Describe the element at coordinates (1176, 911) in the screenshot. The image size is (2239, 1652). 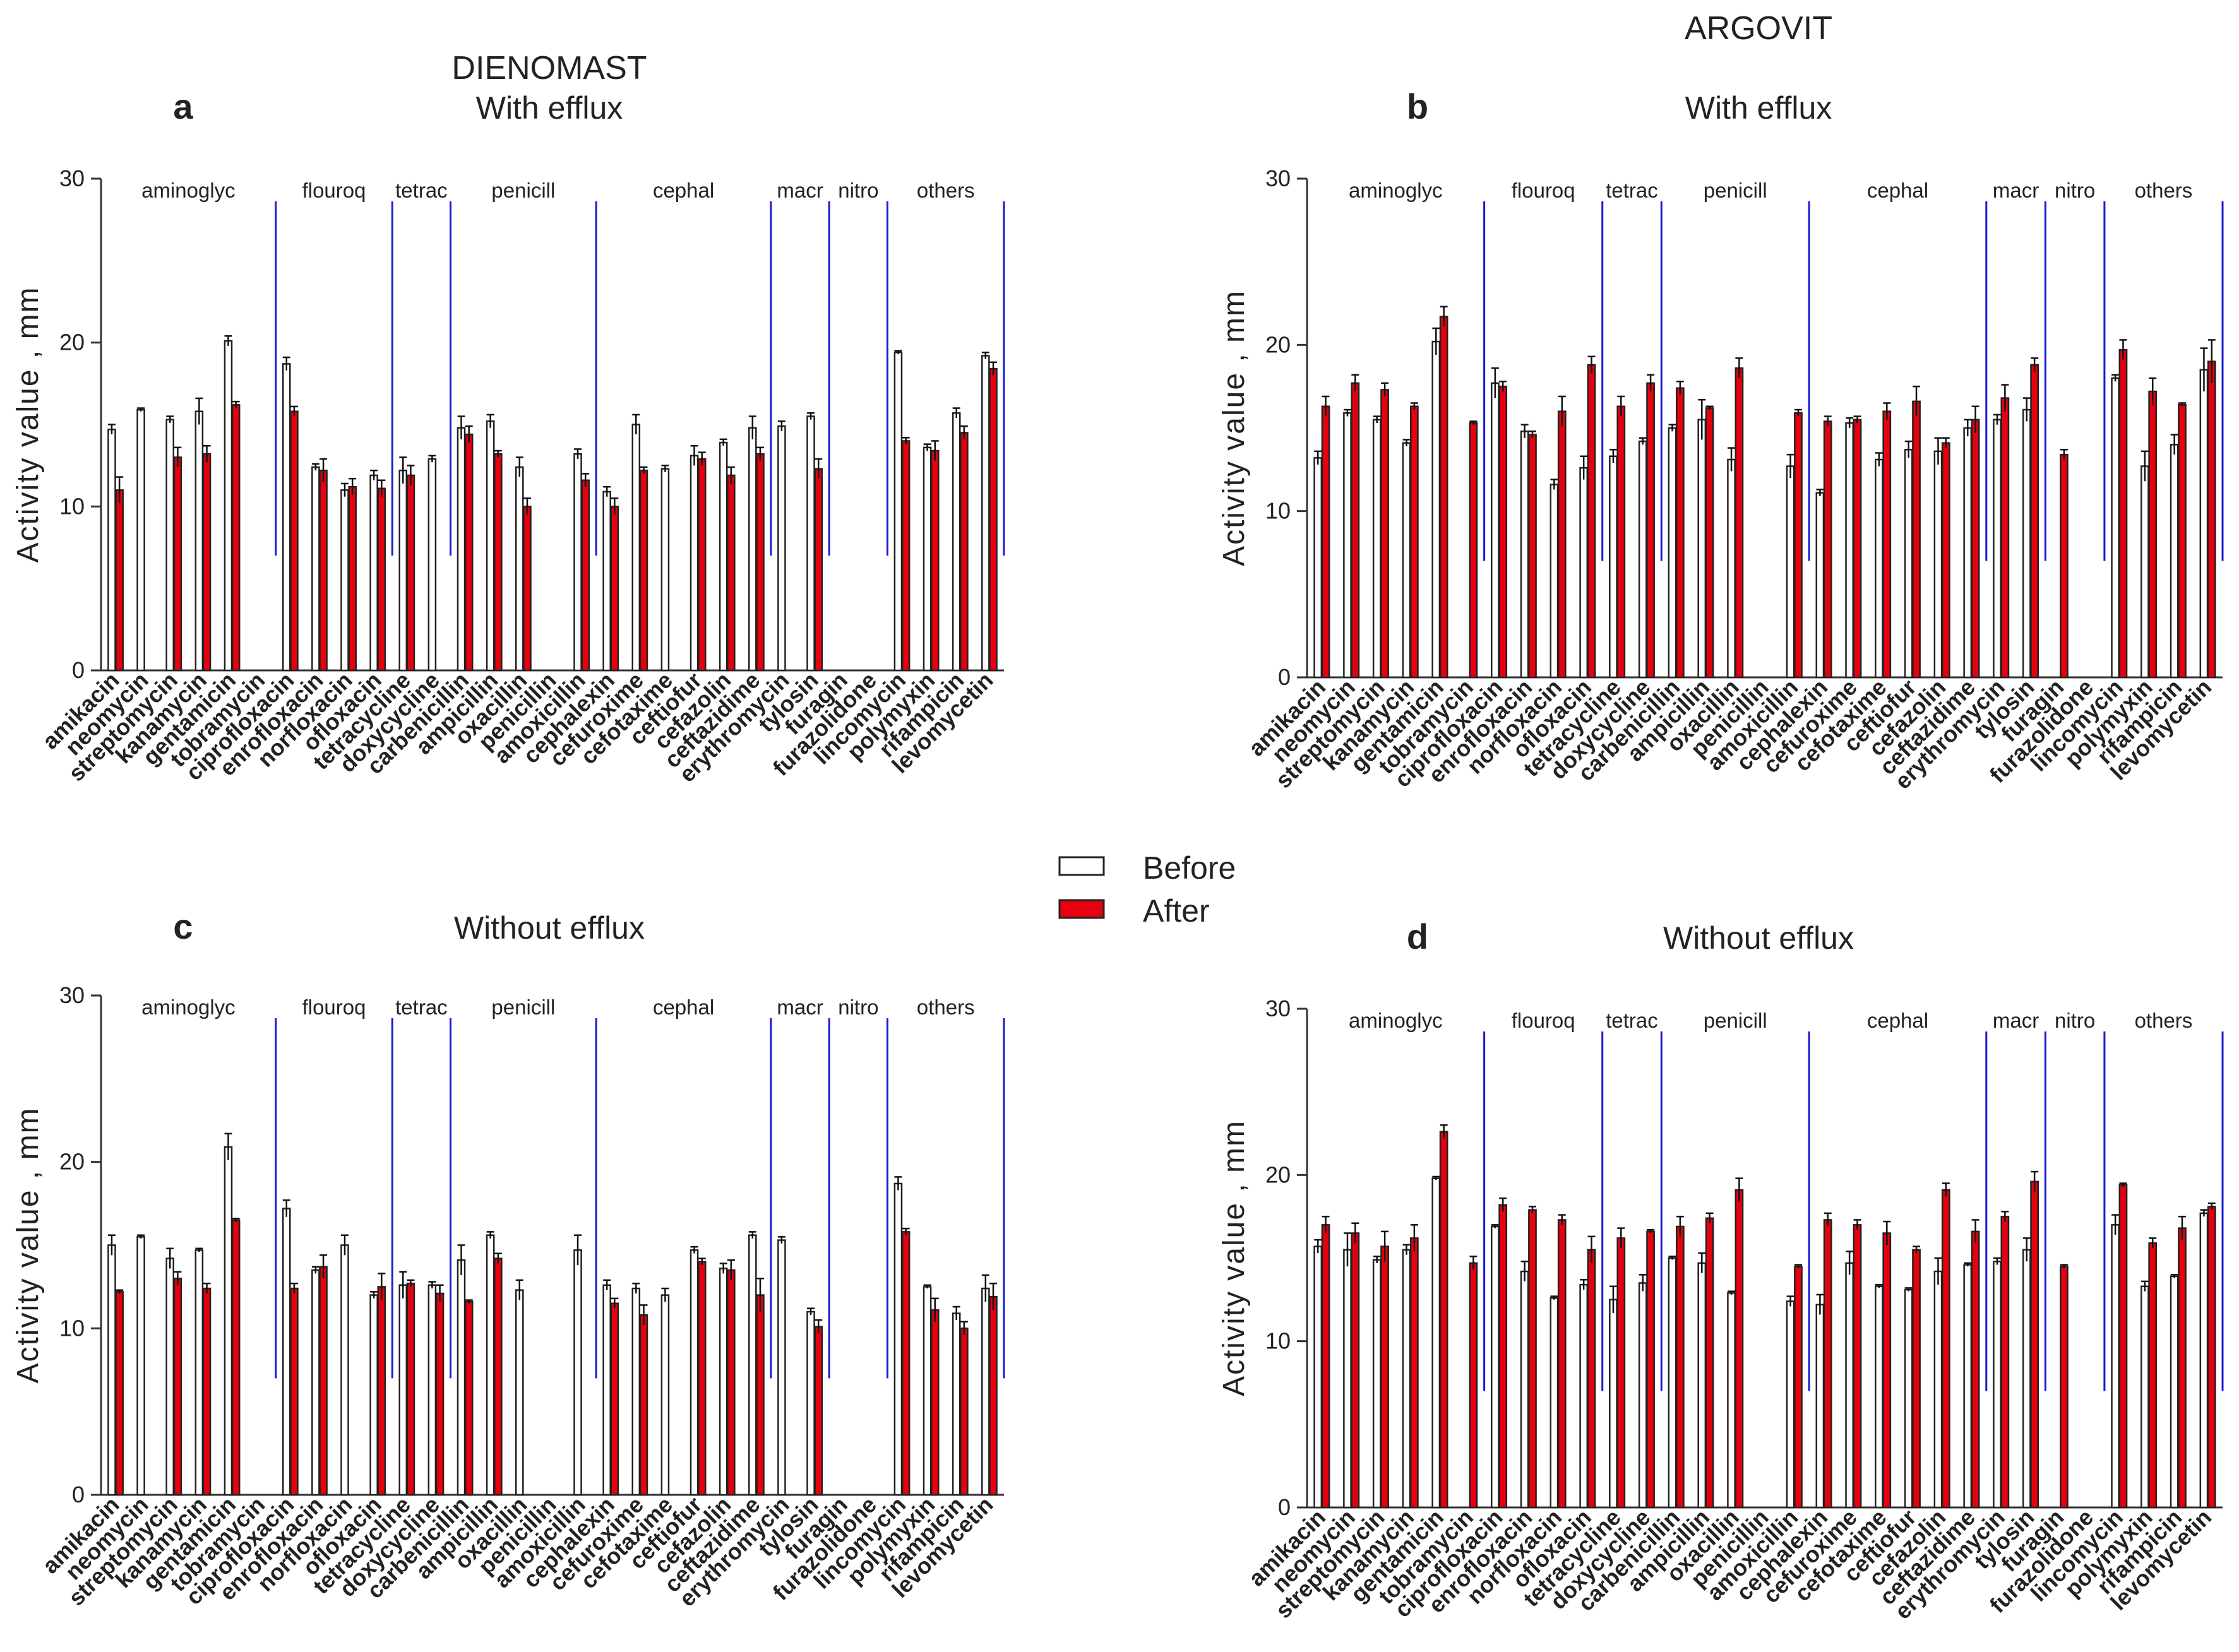
I see `legend-after-label: After` at that location.